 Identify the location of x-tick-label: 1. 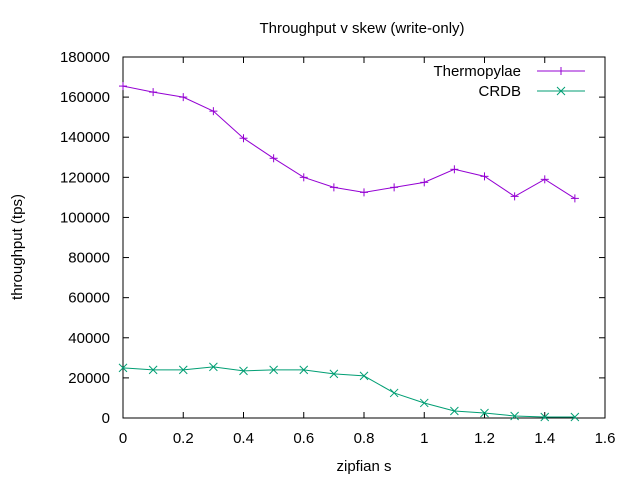
(424, 438).